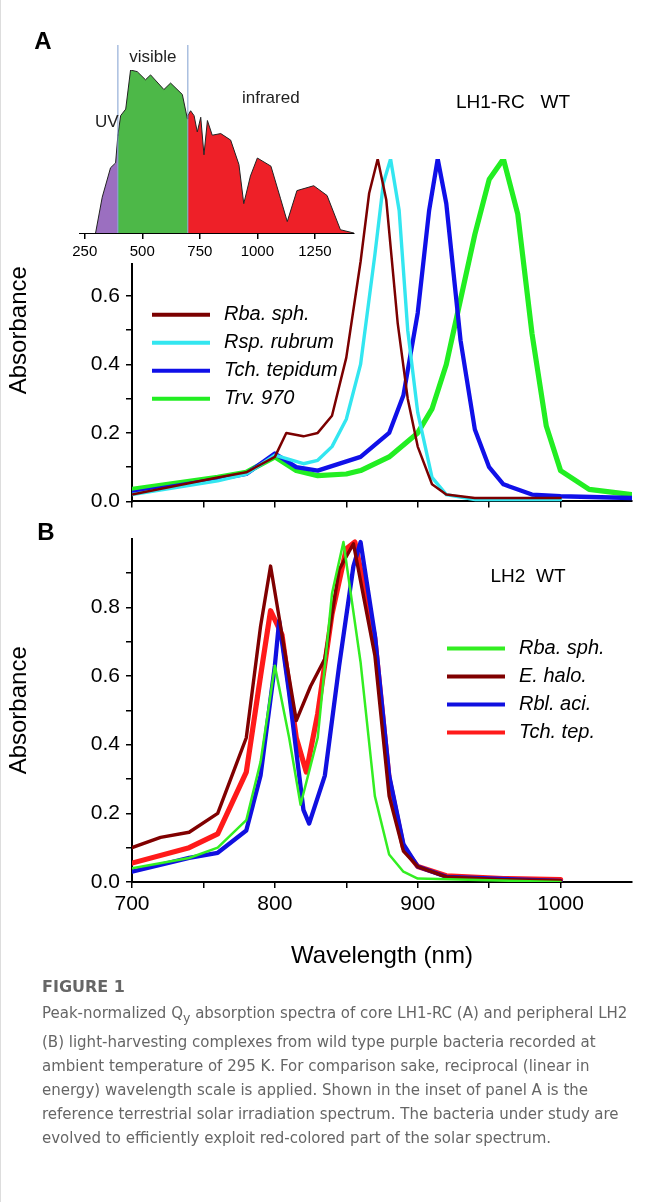  What do you see at coordinates (270, 97) in the screenshot?
I see `series-label: infrared` at bounding box center [270, 97].